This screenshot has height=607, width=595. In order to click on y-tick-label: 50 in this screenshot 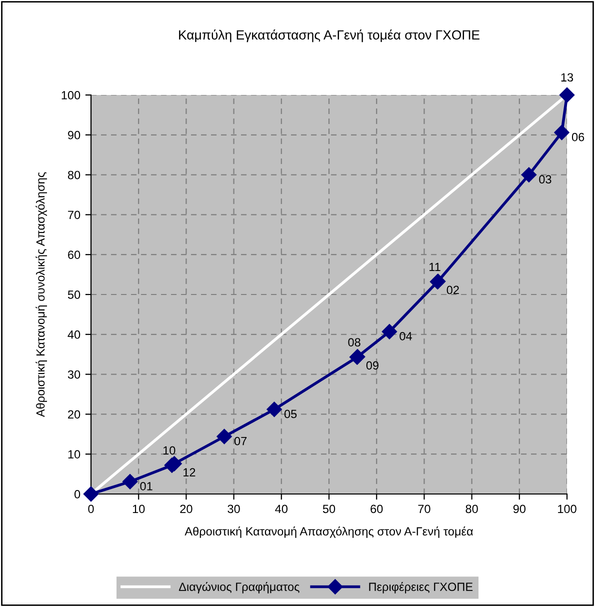, I will do `click(74, 294)`.